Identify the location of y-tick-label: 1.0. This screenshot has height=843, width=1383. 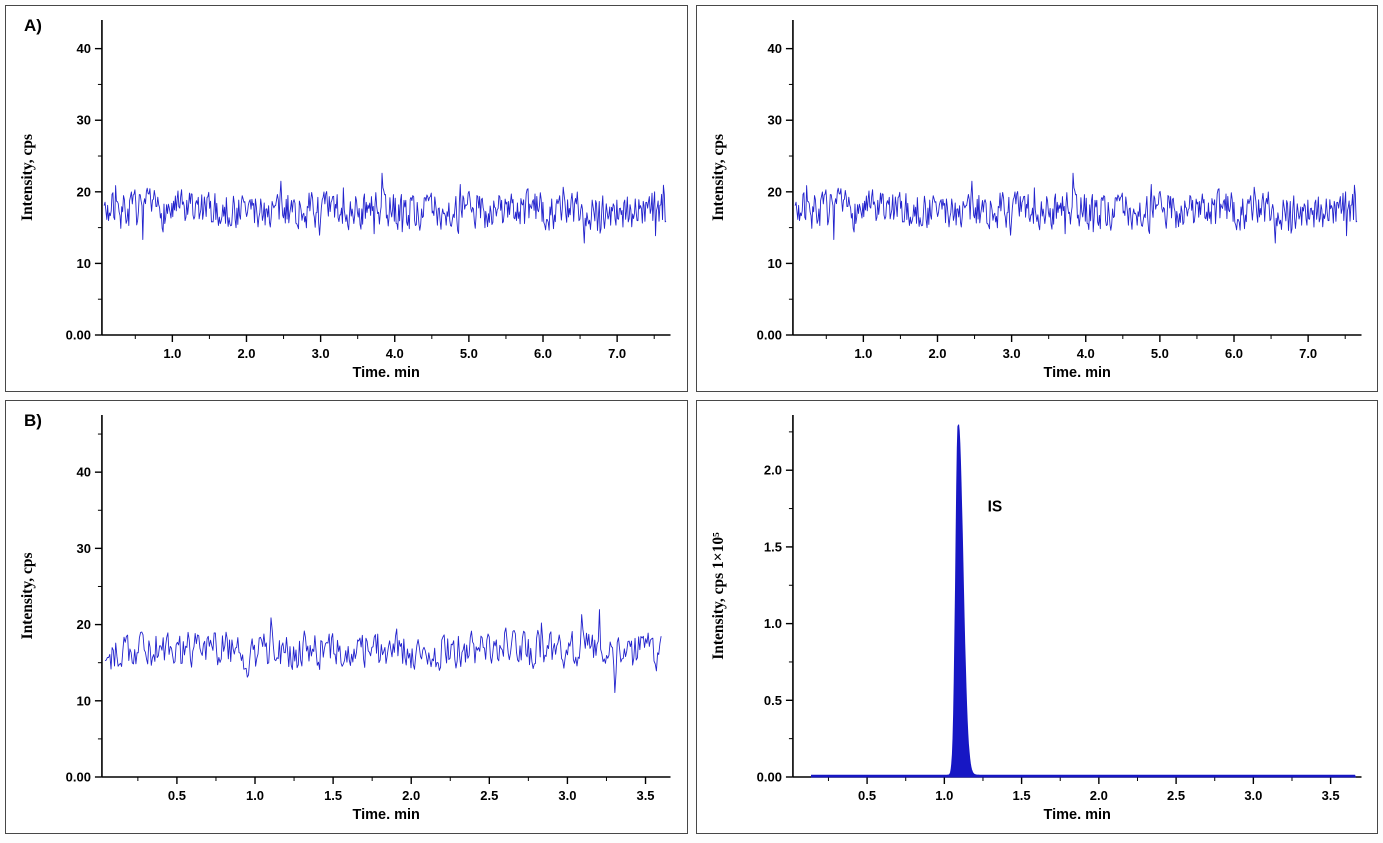
(772, 623).